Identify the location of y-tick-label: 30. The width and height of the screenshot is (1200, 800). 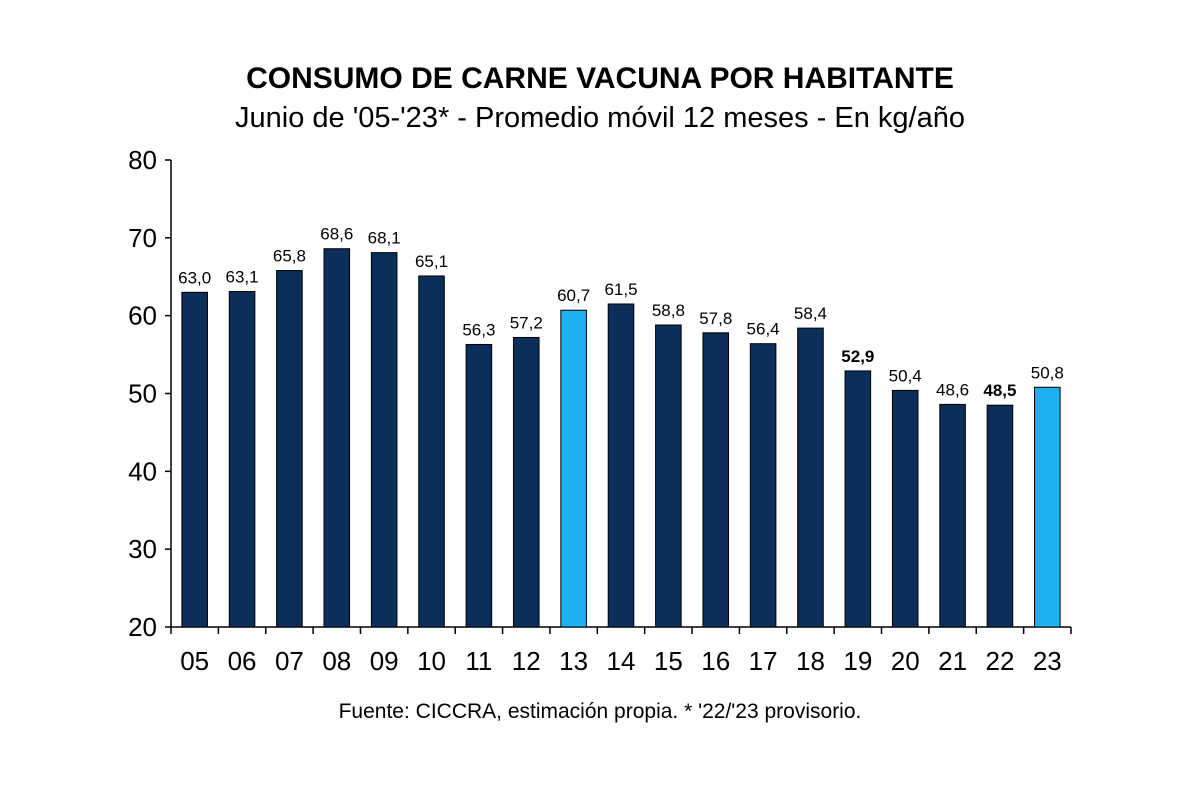
(142, 549).